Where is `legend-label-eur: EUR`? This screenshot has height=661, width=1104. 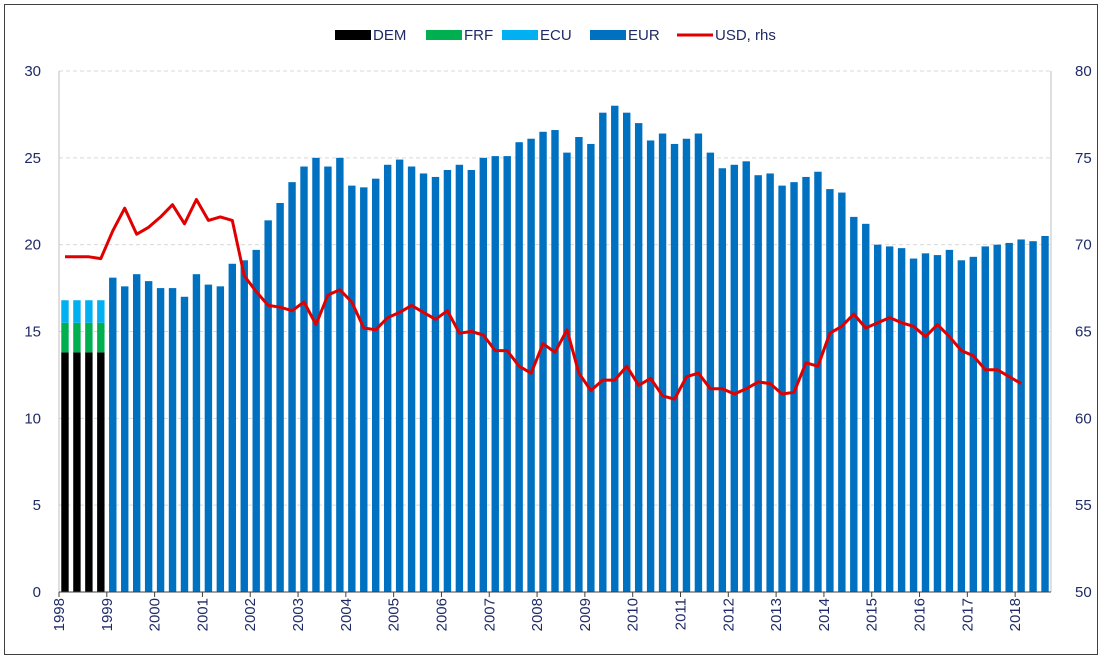
legend-label-eur: EUR is located at coordinates (644, 35).